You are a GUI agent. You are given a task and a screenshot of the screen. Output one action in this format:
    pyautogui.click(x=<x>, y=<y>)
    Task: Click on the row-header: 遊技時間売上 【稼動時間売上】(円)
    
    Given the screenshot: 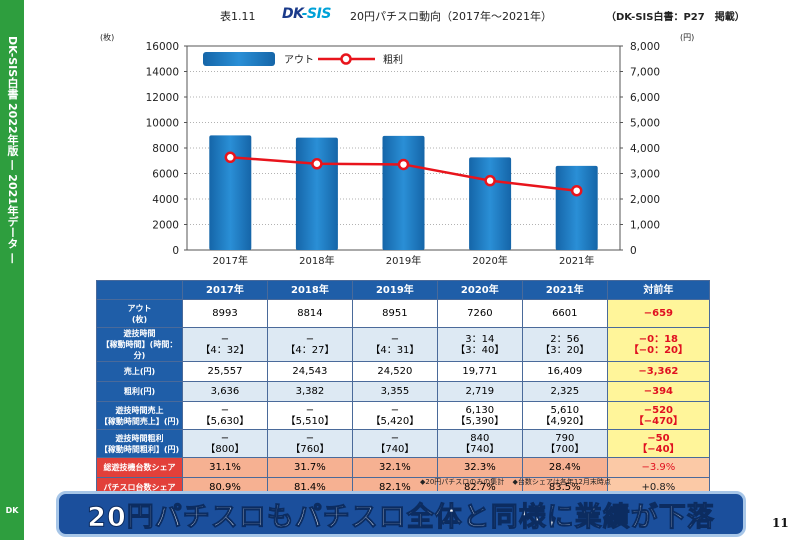 What is the action you would take?
    pyautogui.click(x=139, y=415)
    